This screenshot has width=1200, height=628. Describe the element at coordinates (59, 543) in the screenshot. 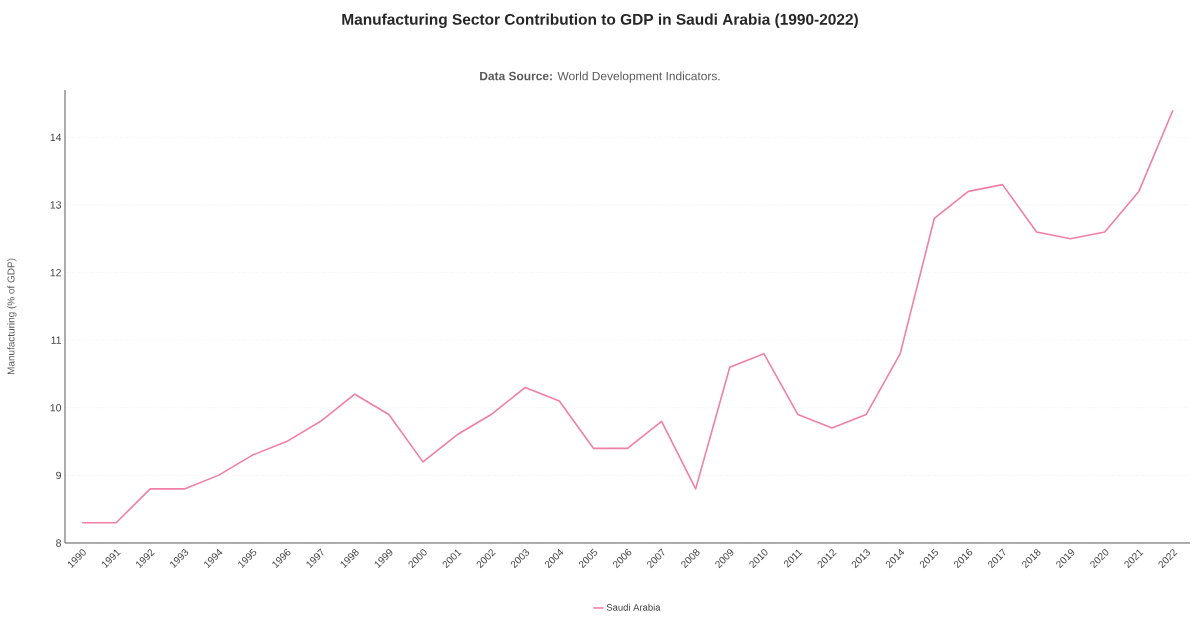

I see `y-tick-label: 8` at that location.